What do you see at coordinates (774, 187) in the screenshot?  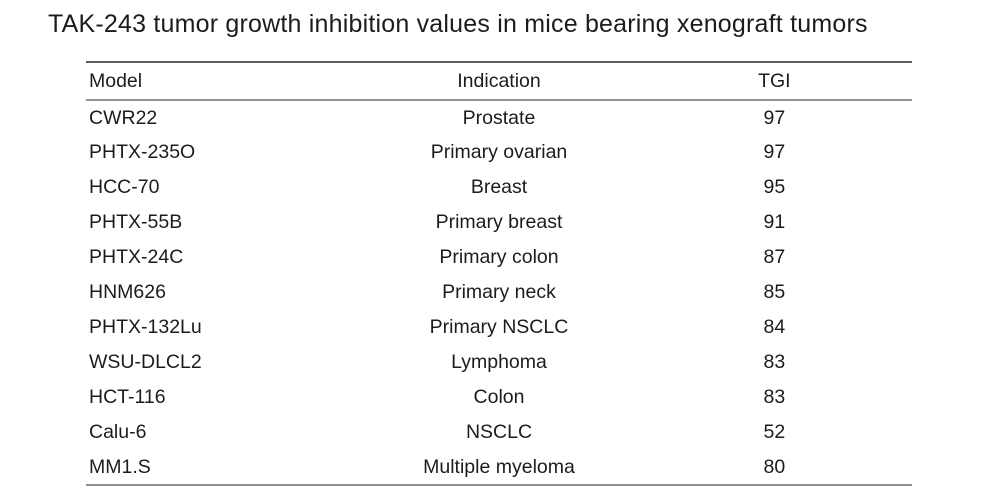 I see `cell-tgi: 95` at bounding box center [774, 187].